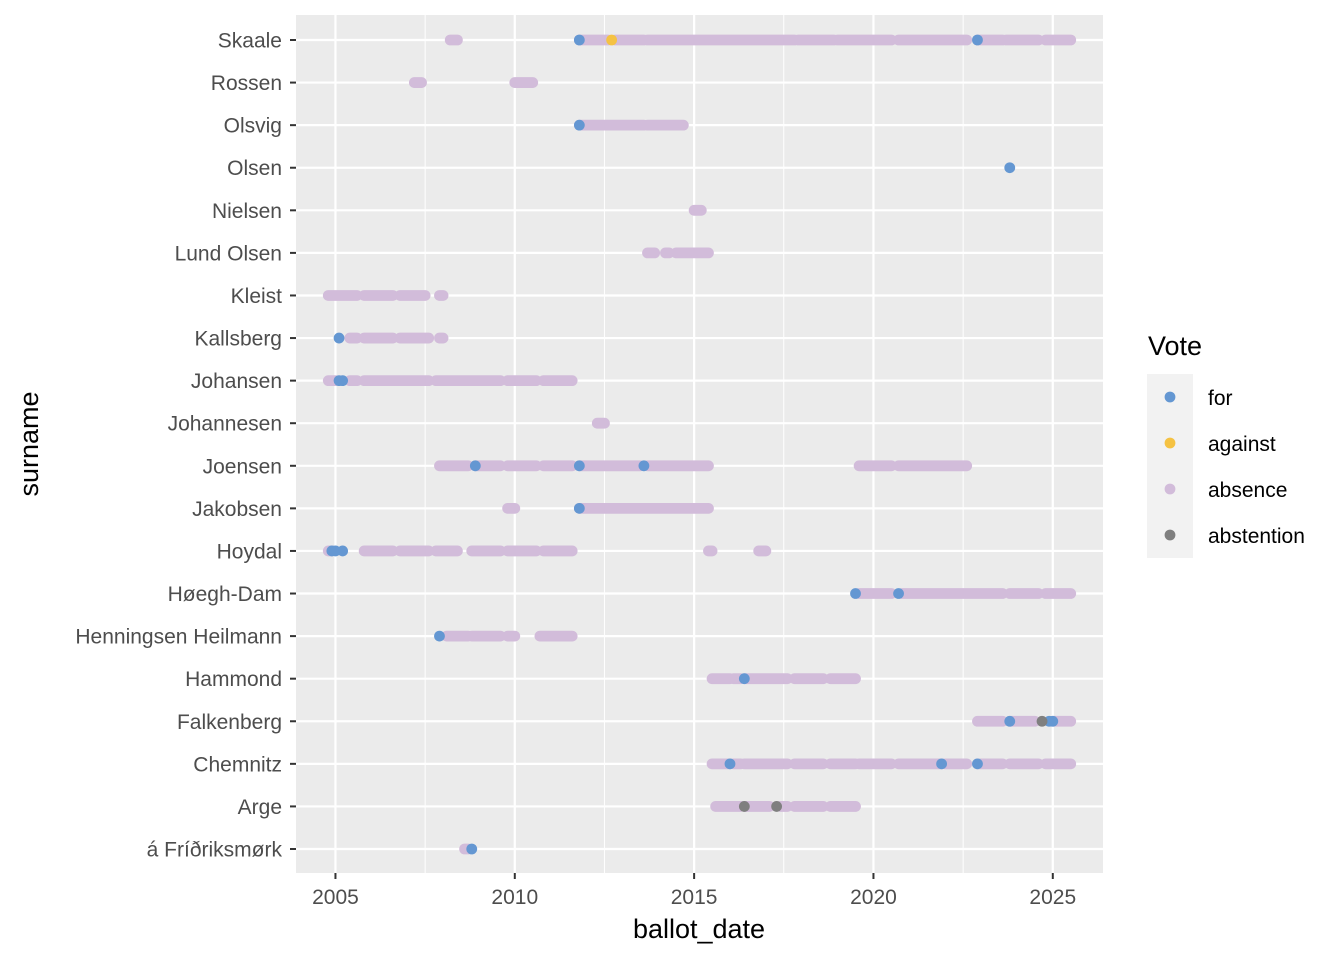  Describe the element at coordinates (246, 83) in the screenshot. I see `y-tick-label: Rossen` at that location.